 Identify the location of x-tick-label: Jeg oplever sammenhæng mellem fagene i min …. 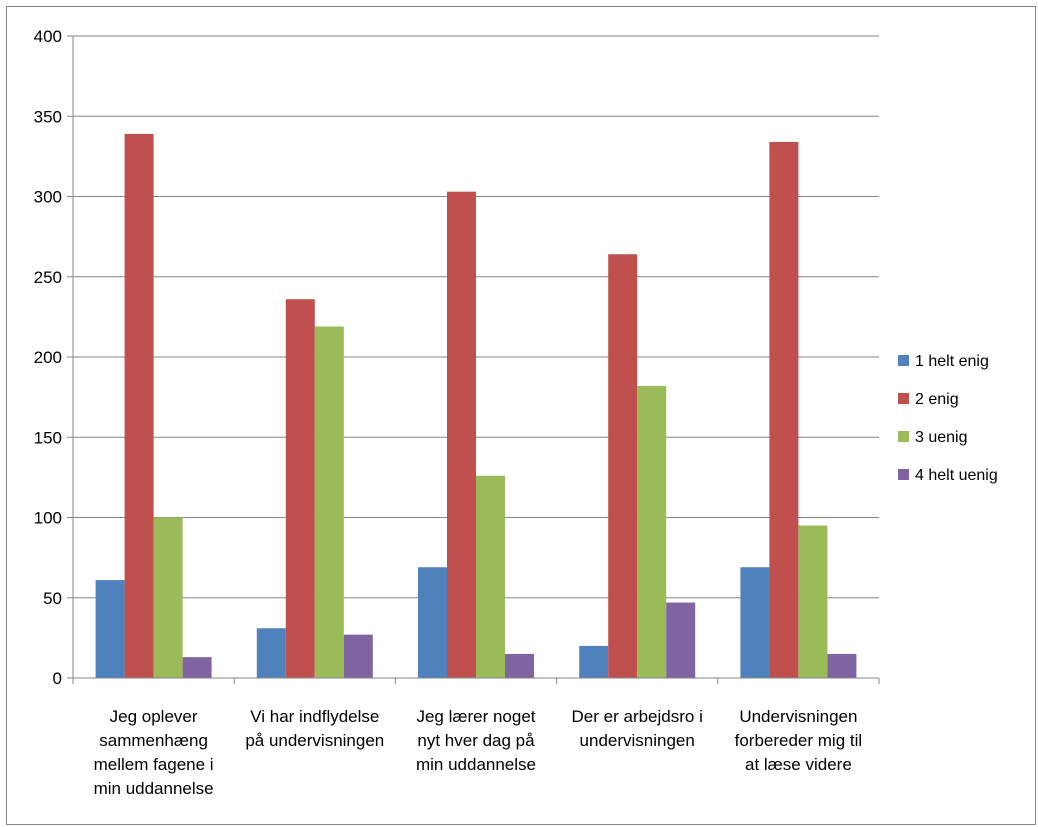
(154, 752).